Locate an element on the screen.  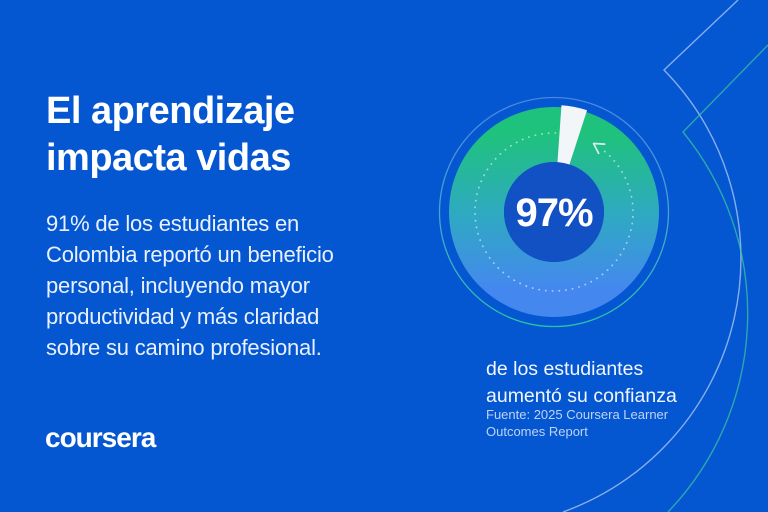
body-line: sobre su camino profesional. is located at coordinates (184, 347).